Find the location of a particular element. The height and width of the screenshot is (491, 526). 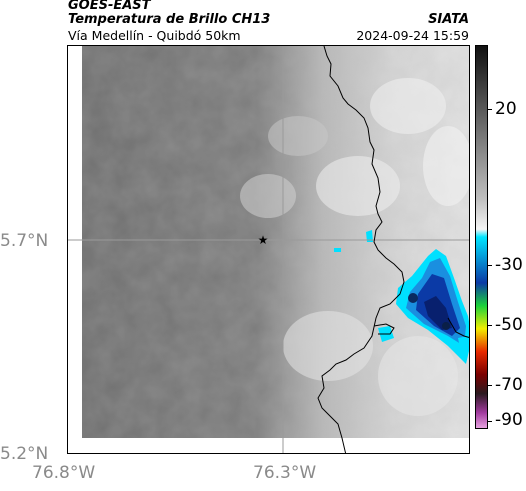

colorbar-label: -30 is located at coordinates (509, 265).